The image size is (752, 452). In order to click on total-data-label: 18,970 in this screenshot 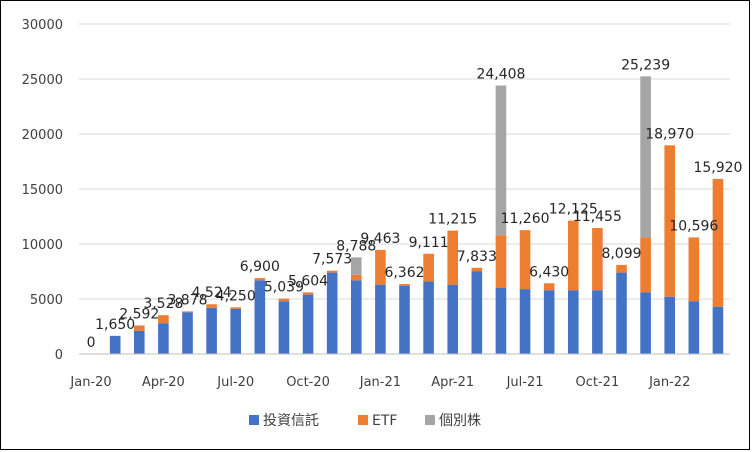, I will do `click(669, 134)`.